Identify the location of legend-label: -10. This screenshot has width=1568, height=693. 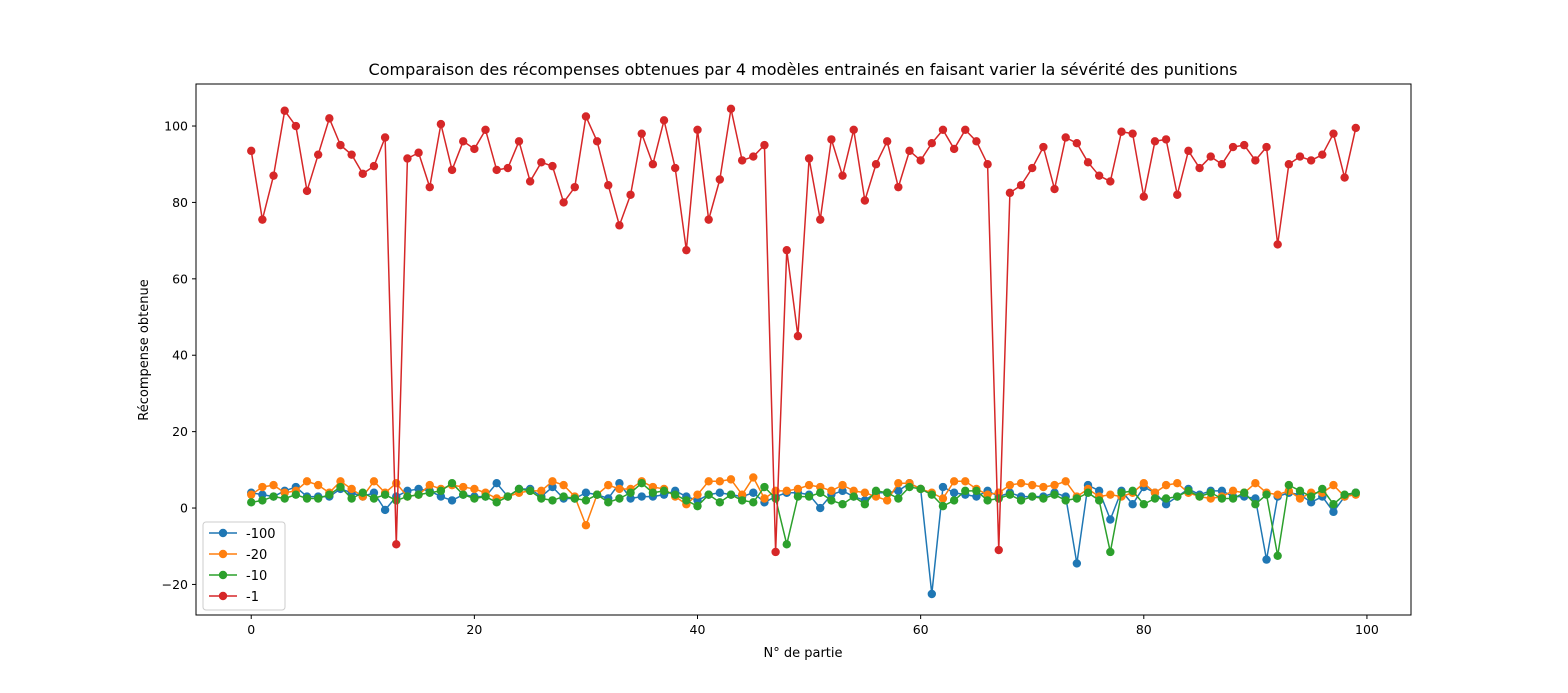
(256, 576).